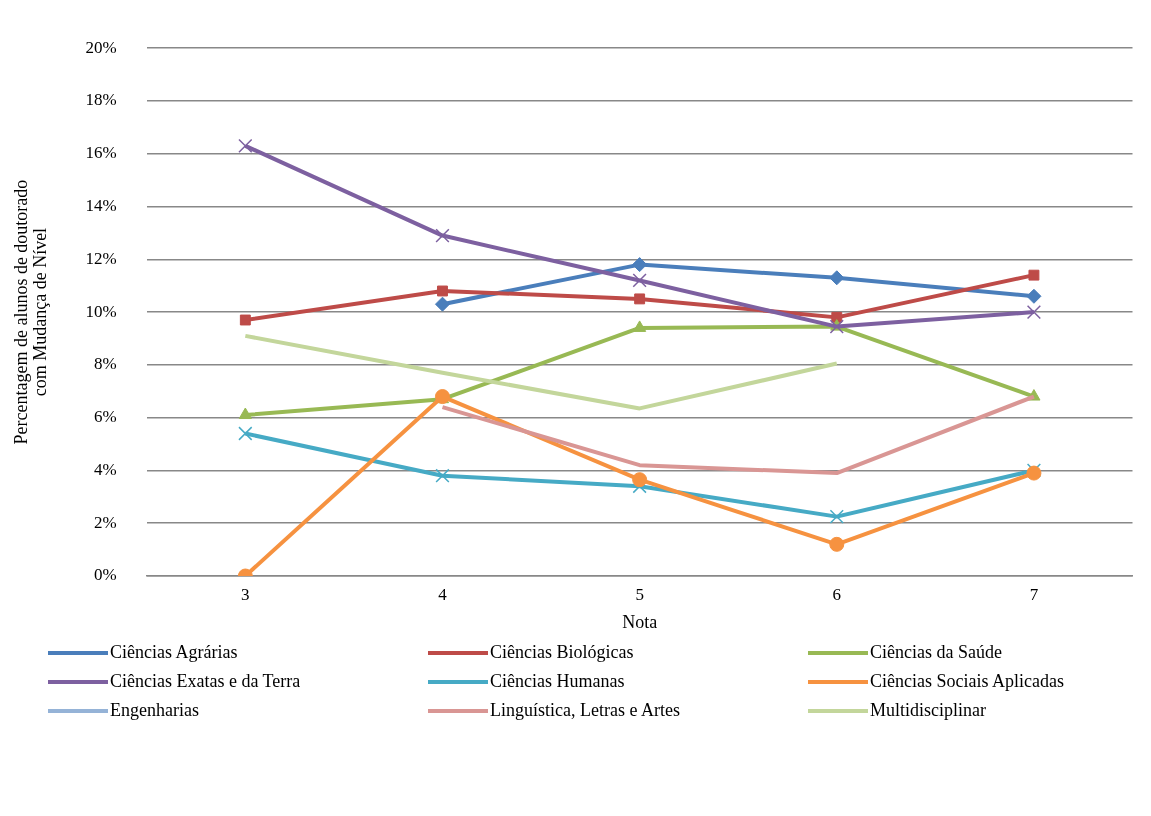  What do you see at coordinates (562, 652) in the screenshot?
I see `legend-label: Ciências Biológicas` at bounding box center [562, 652].